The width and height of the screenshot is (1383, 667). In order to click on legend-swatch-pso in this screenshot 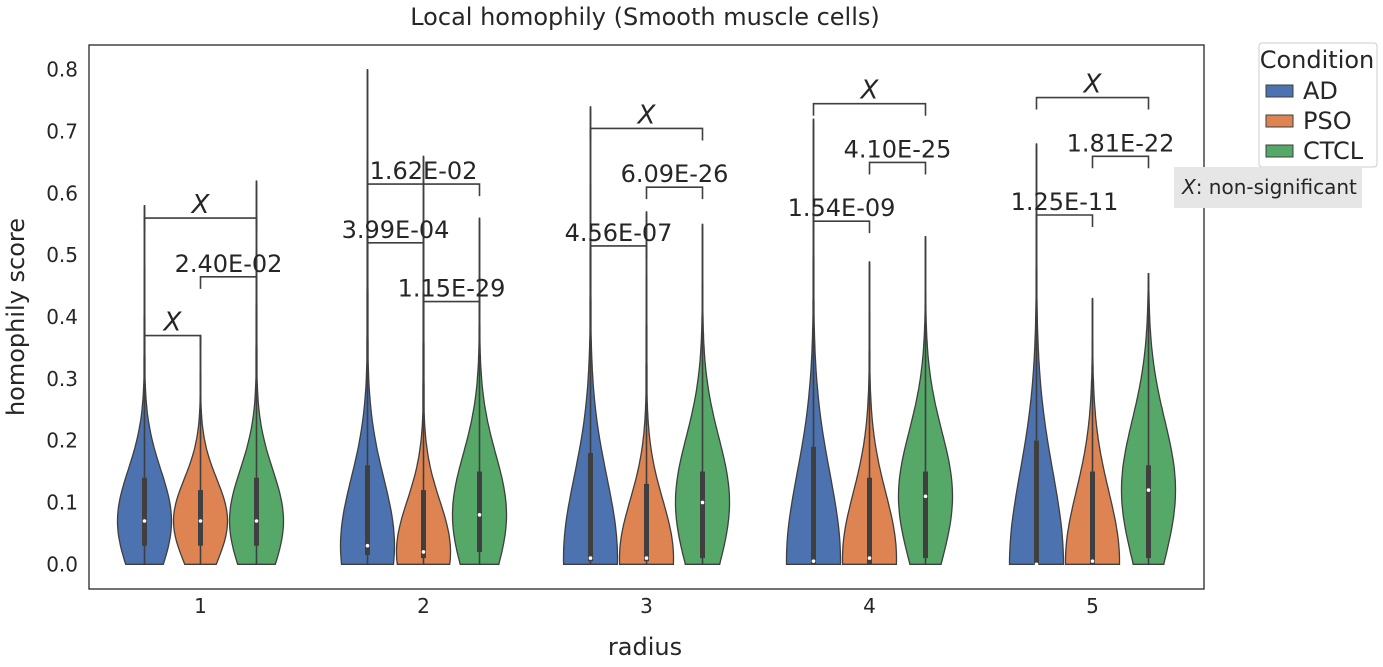, I will do `click(1279, 121)`.